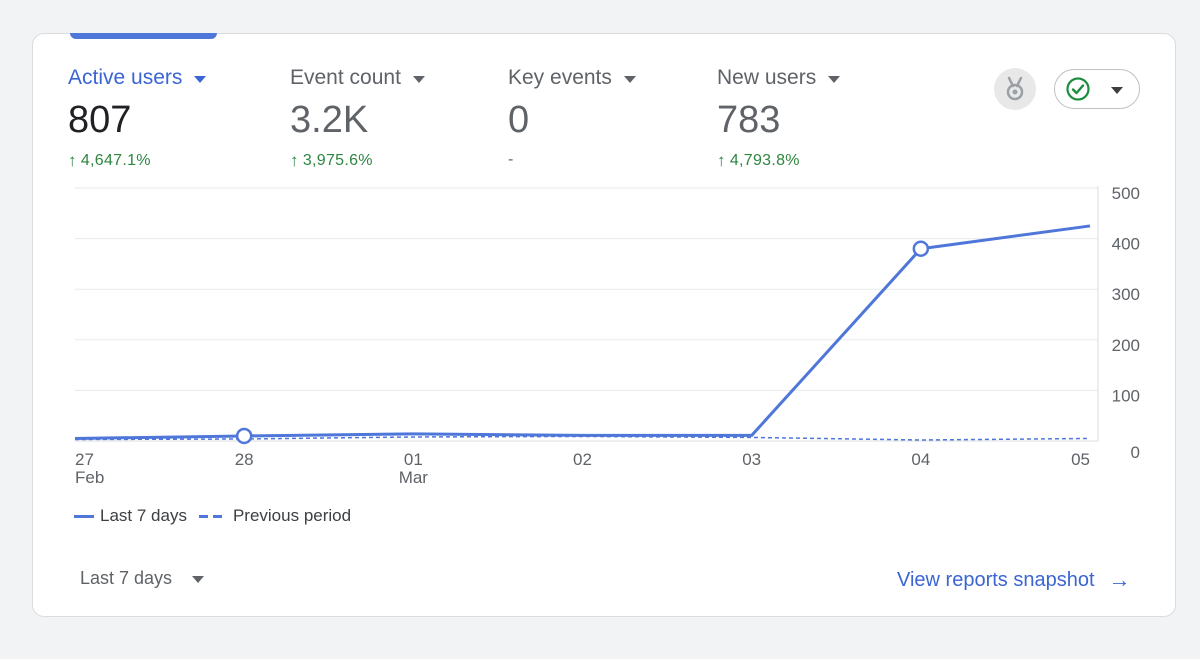 The height and width of the screenshot is (659, 1200). I want to click on x-tick-label: 05, so click(1080, 459).